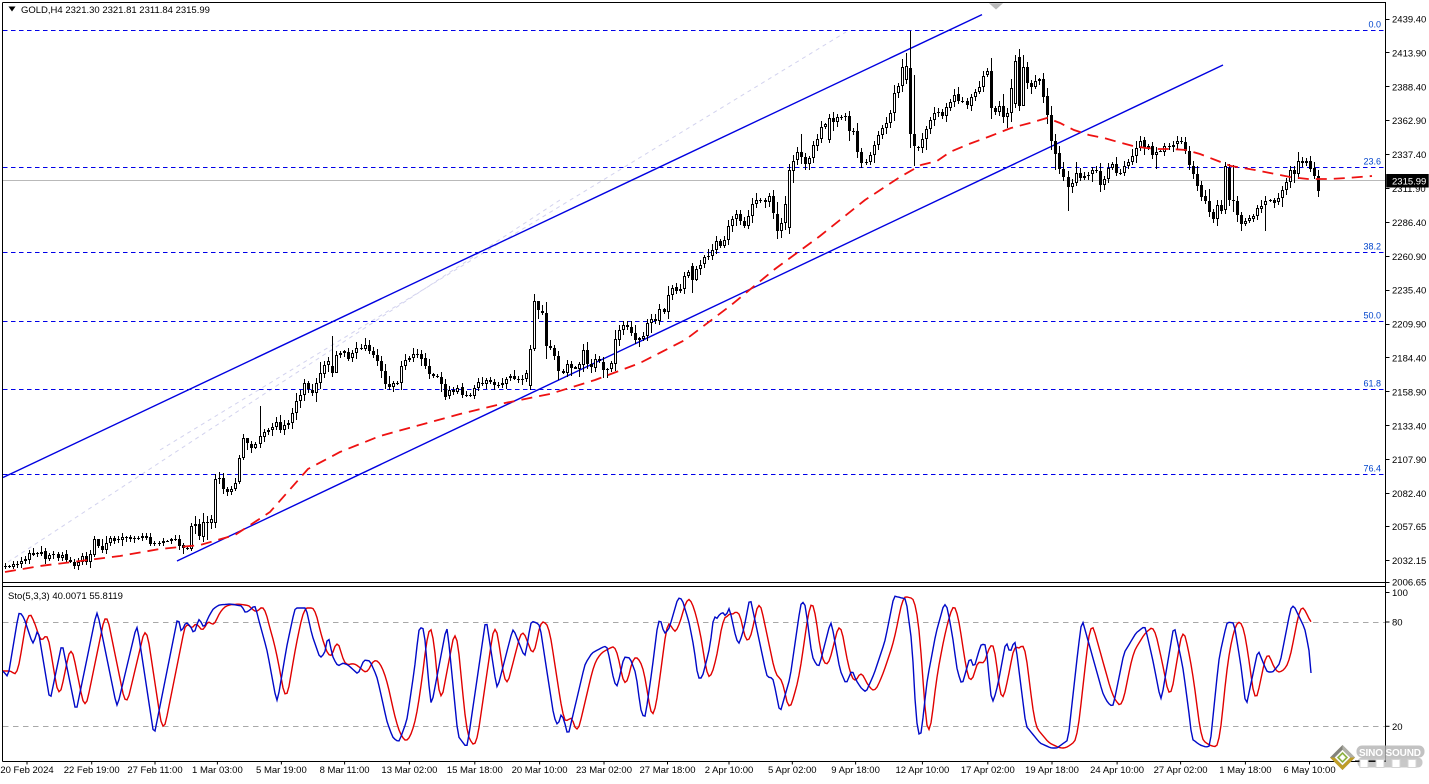 This screenshot has width=1429, height=784. What do you see at coordinates (1117, 770) in the screenshot?
I see `svg-text: 24 Apr 10:00` at bounding box center [1117, 770].